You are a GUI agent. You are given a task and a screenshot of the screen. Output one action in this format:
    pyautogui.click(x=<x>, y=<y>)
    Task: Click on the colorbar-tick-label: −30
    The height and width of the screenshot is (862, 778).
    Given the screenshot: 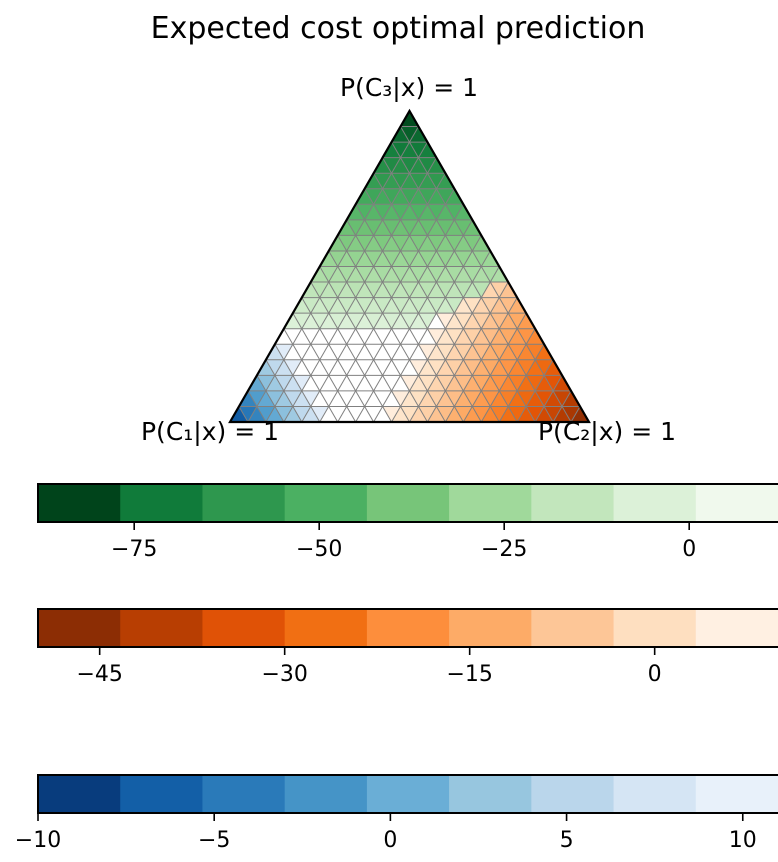 What is the action you would take?
    pyautogui.click(x=284, y=674)
    